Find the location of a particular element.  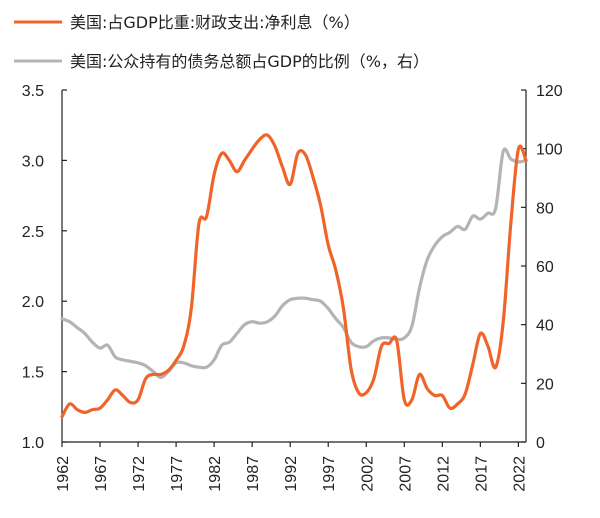

left-tick-label: 1.0 is located at coordinates (33, 443).